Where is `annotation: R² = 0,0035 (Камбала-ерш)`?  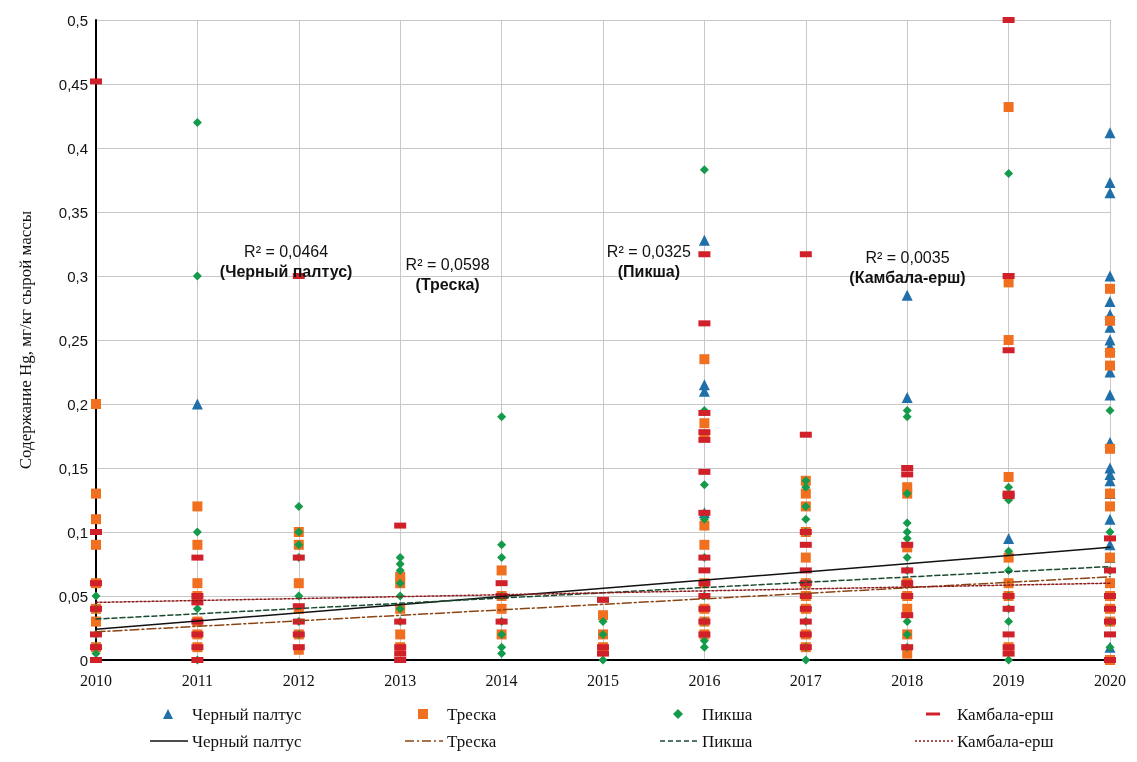
annotation: R² = 0,0035 (Камбала-ерш) is located at coordinates (907, 268).